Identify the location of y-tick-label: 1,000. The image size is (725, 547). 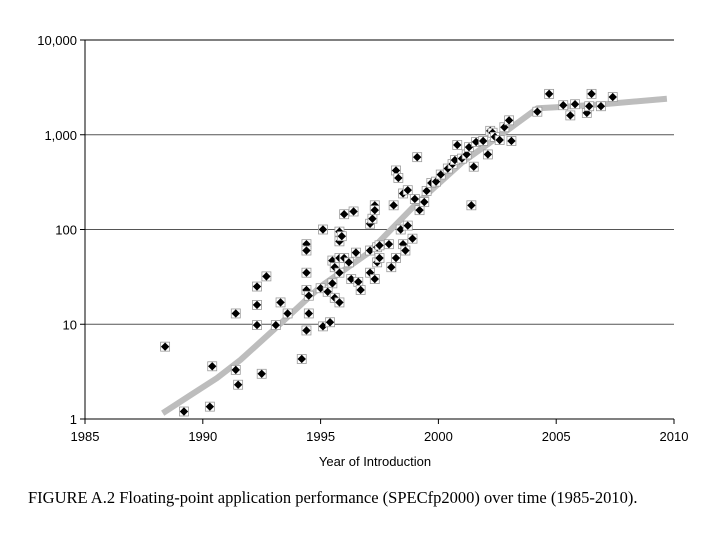
(60, 135).